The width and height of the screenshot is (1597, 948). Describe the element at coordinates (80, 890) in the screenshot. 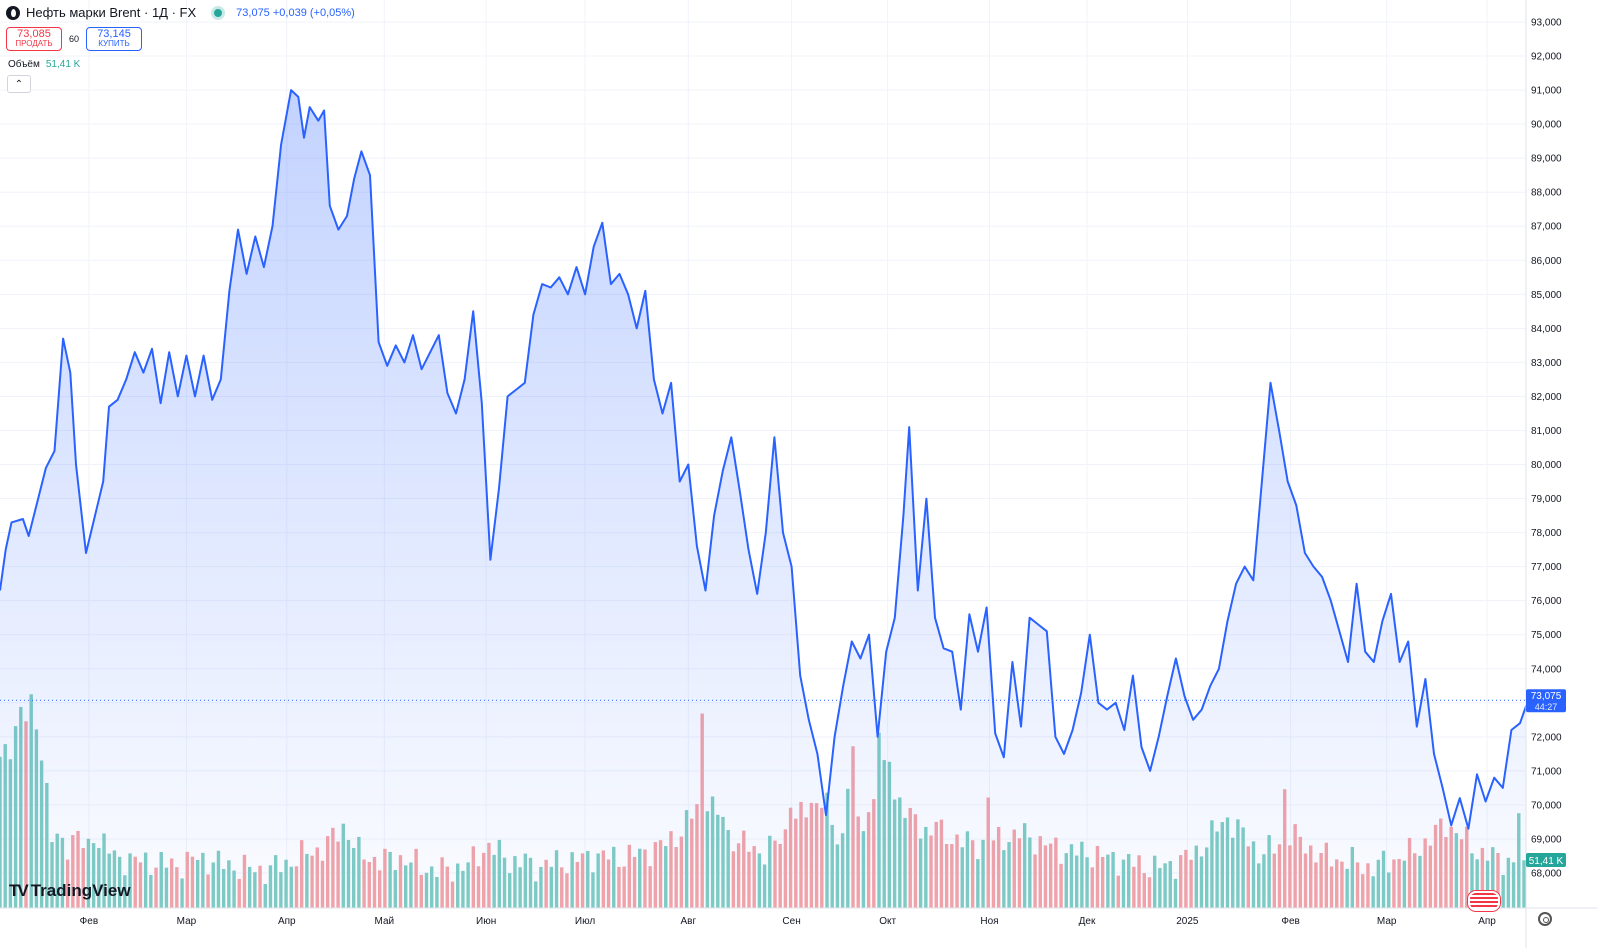

I see `logo-text: TradingView` at that location.